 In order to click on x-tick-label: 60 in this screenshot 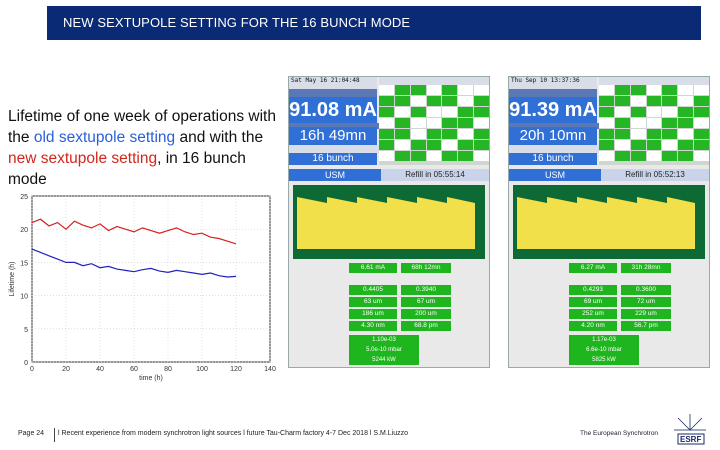, I will do `click(134, 369)`.